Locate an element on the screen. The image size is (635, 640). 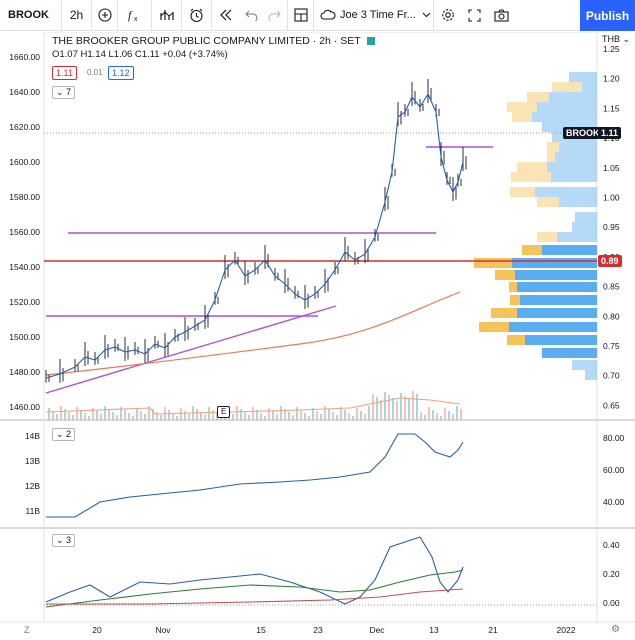
earnings-marker: E is located at coordinates (224, 412).